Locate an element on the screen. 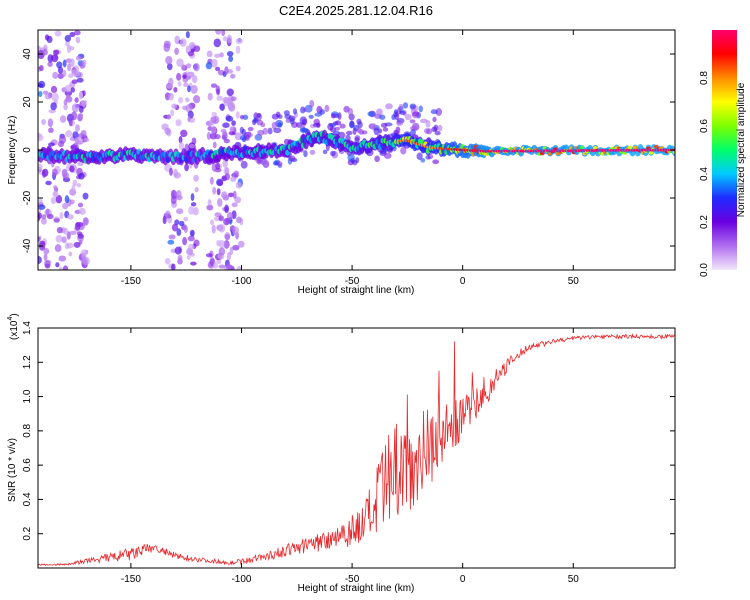 This screenshot has width=750, height=600. spectrogram-x-tick-label: -50 is located at coordinates (352, 281).